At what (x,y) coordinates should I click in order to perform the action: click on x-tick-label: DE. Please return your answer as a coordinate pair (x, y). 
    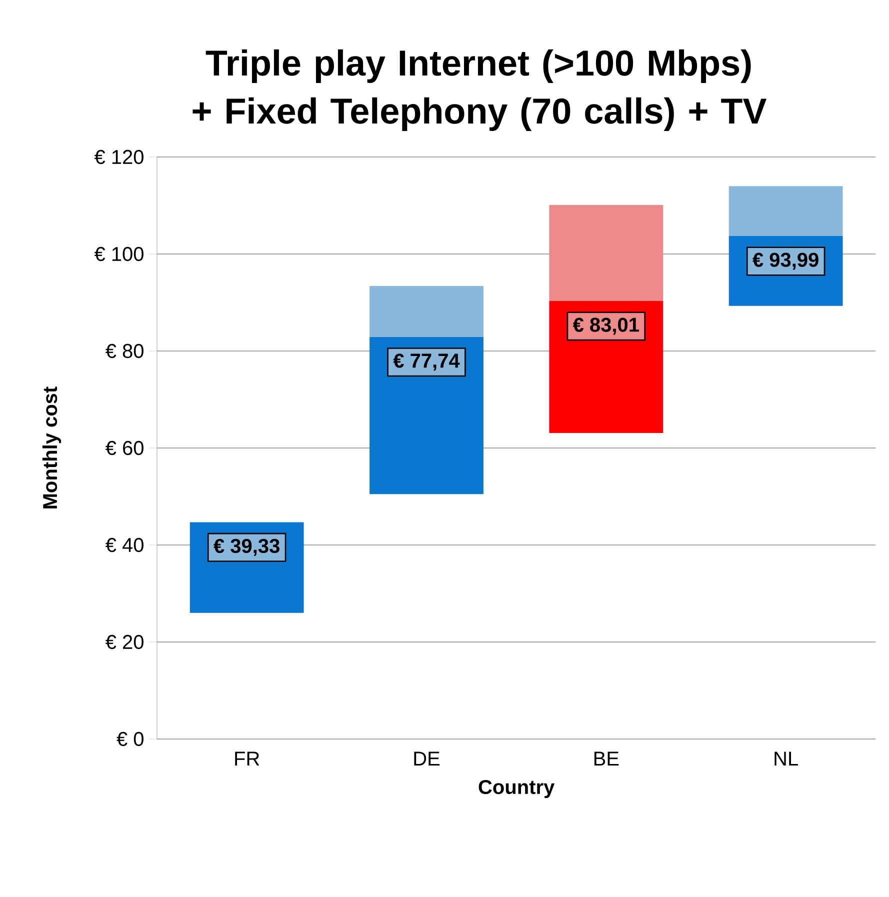
    Looking at the image, I should click on (427, 759).